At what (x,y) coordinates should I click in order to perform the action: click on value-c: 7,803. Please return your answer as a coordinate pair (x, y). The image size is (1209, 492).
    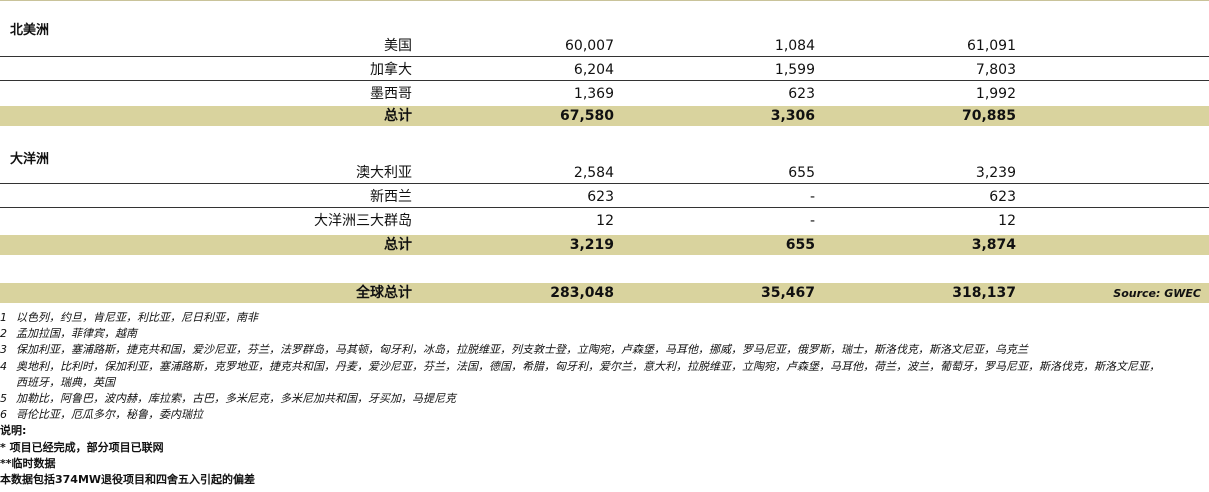
    Looking at the image, I should click on (995, 70).